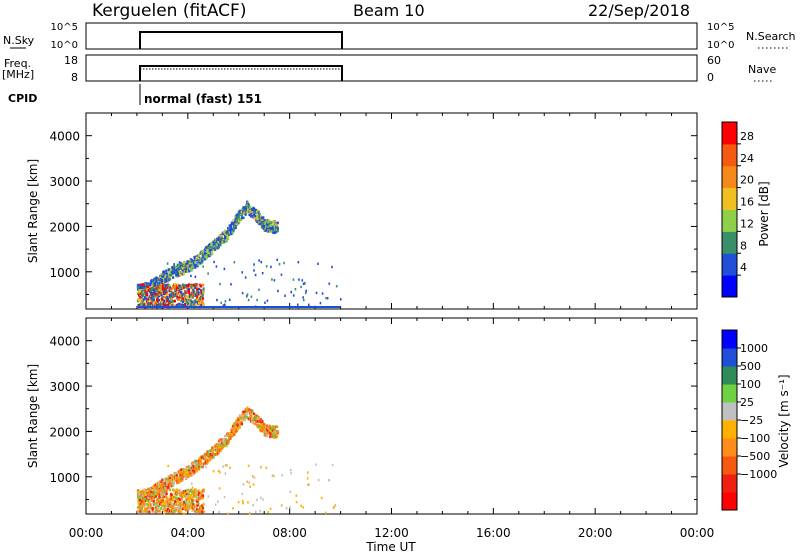 The image size is (800, 554). I want to click on y-tick-label: 4000, so click(64, 137).